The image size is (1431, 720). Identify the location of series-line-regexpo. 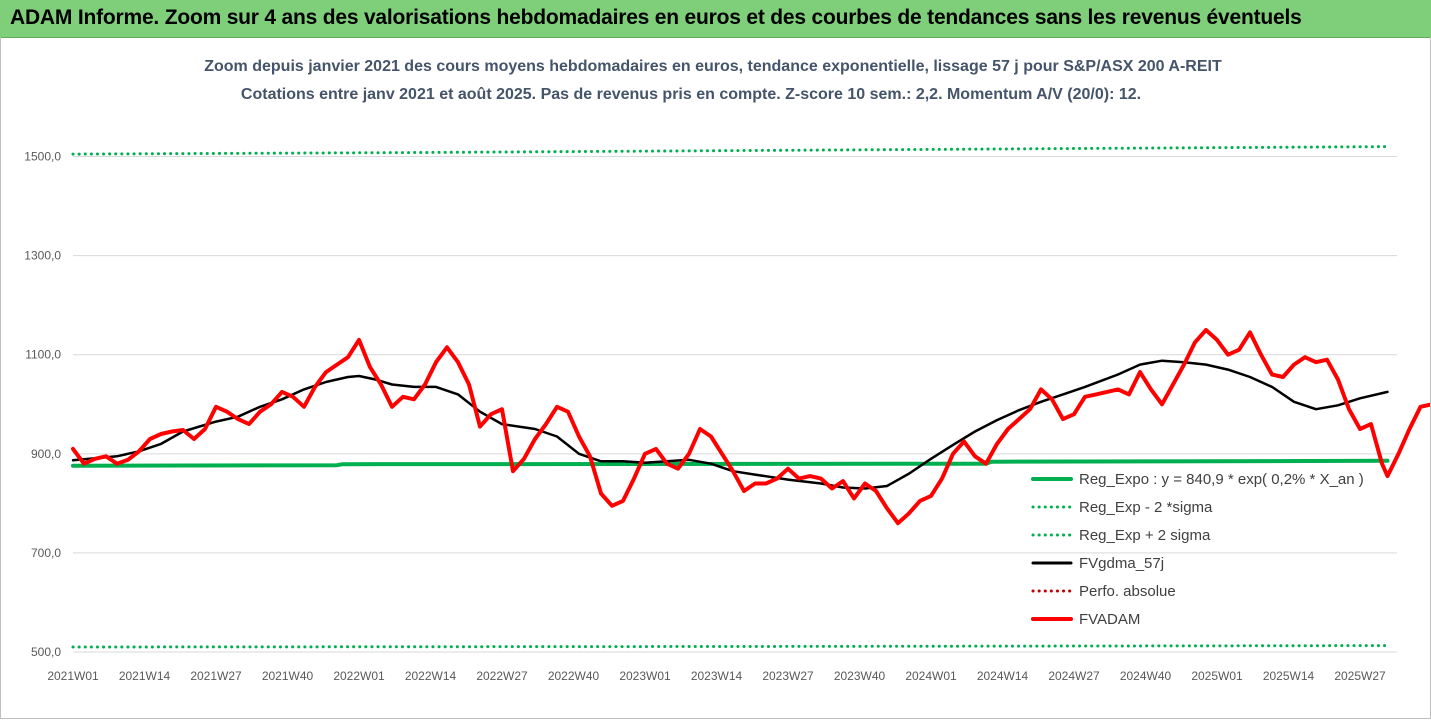
(730, 463).